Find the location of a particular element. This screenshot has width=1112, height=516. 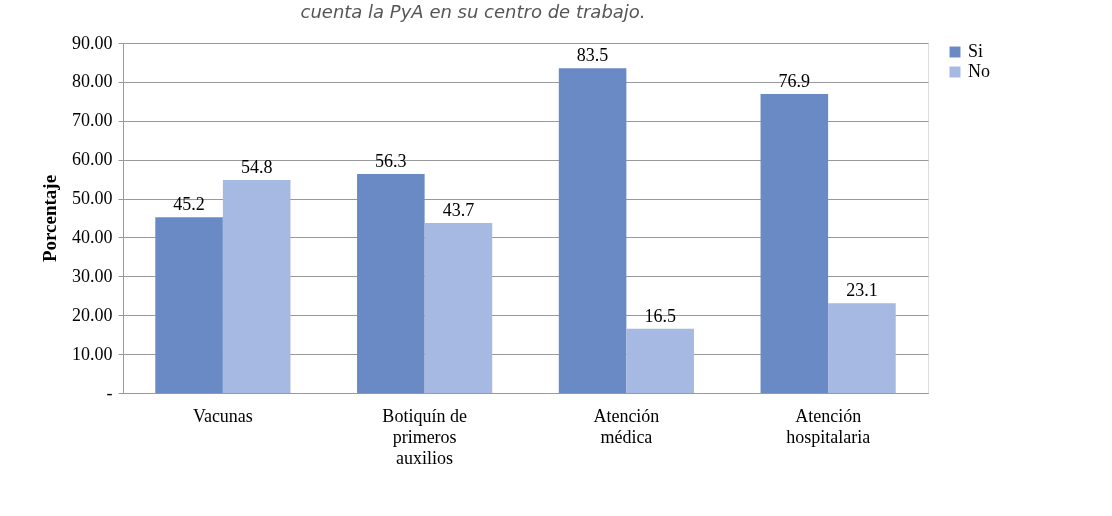

y-tick-label: 60.00 is located at coordinates (92, 159).